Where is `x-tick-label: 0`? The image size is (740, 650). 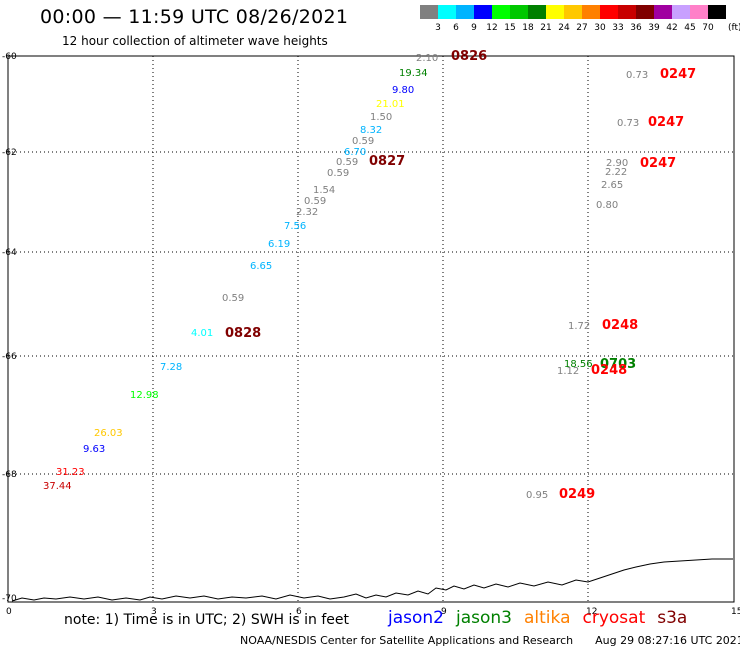
x-tick-label: 0 is located at coordinates (9, 612).